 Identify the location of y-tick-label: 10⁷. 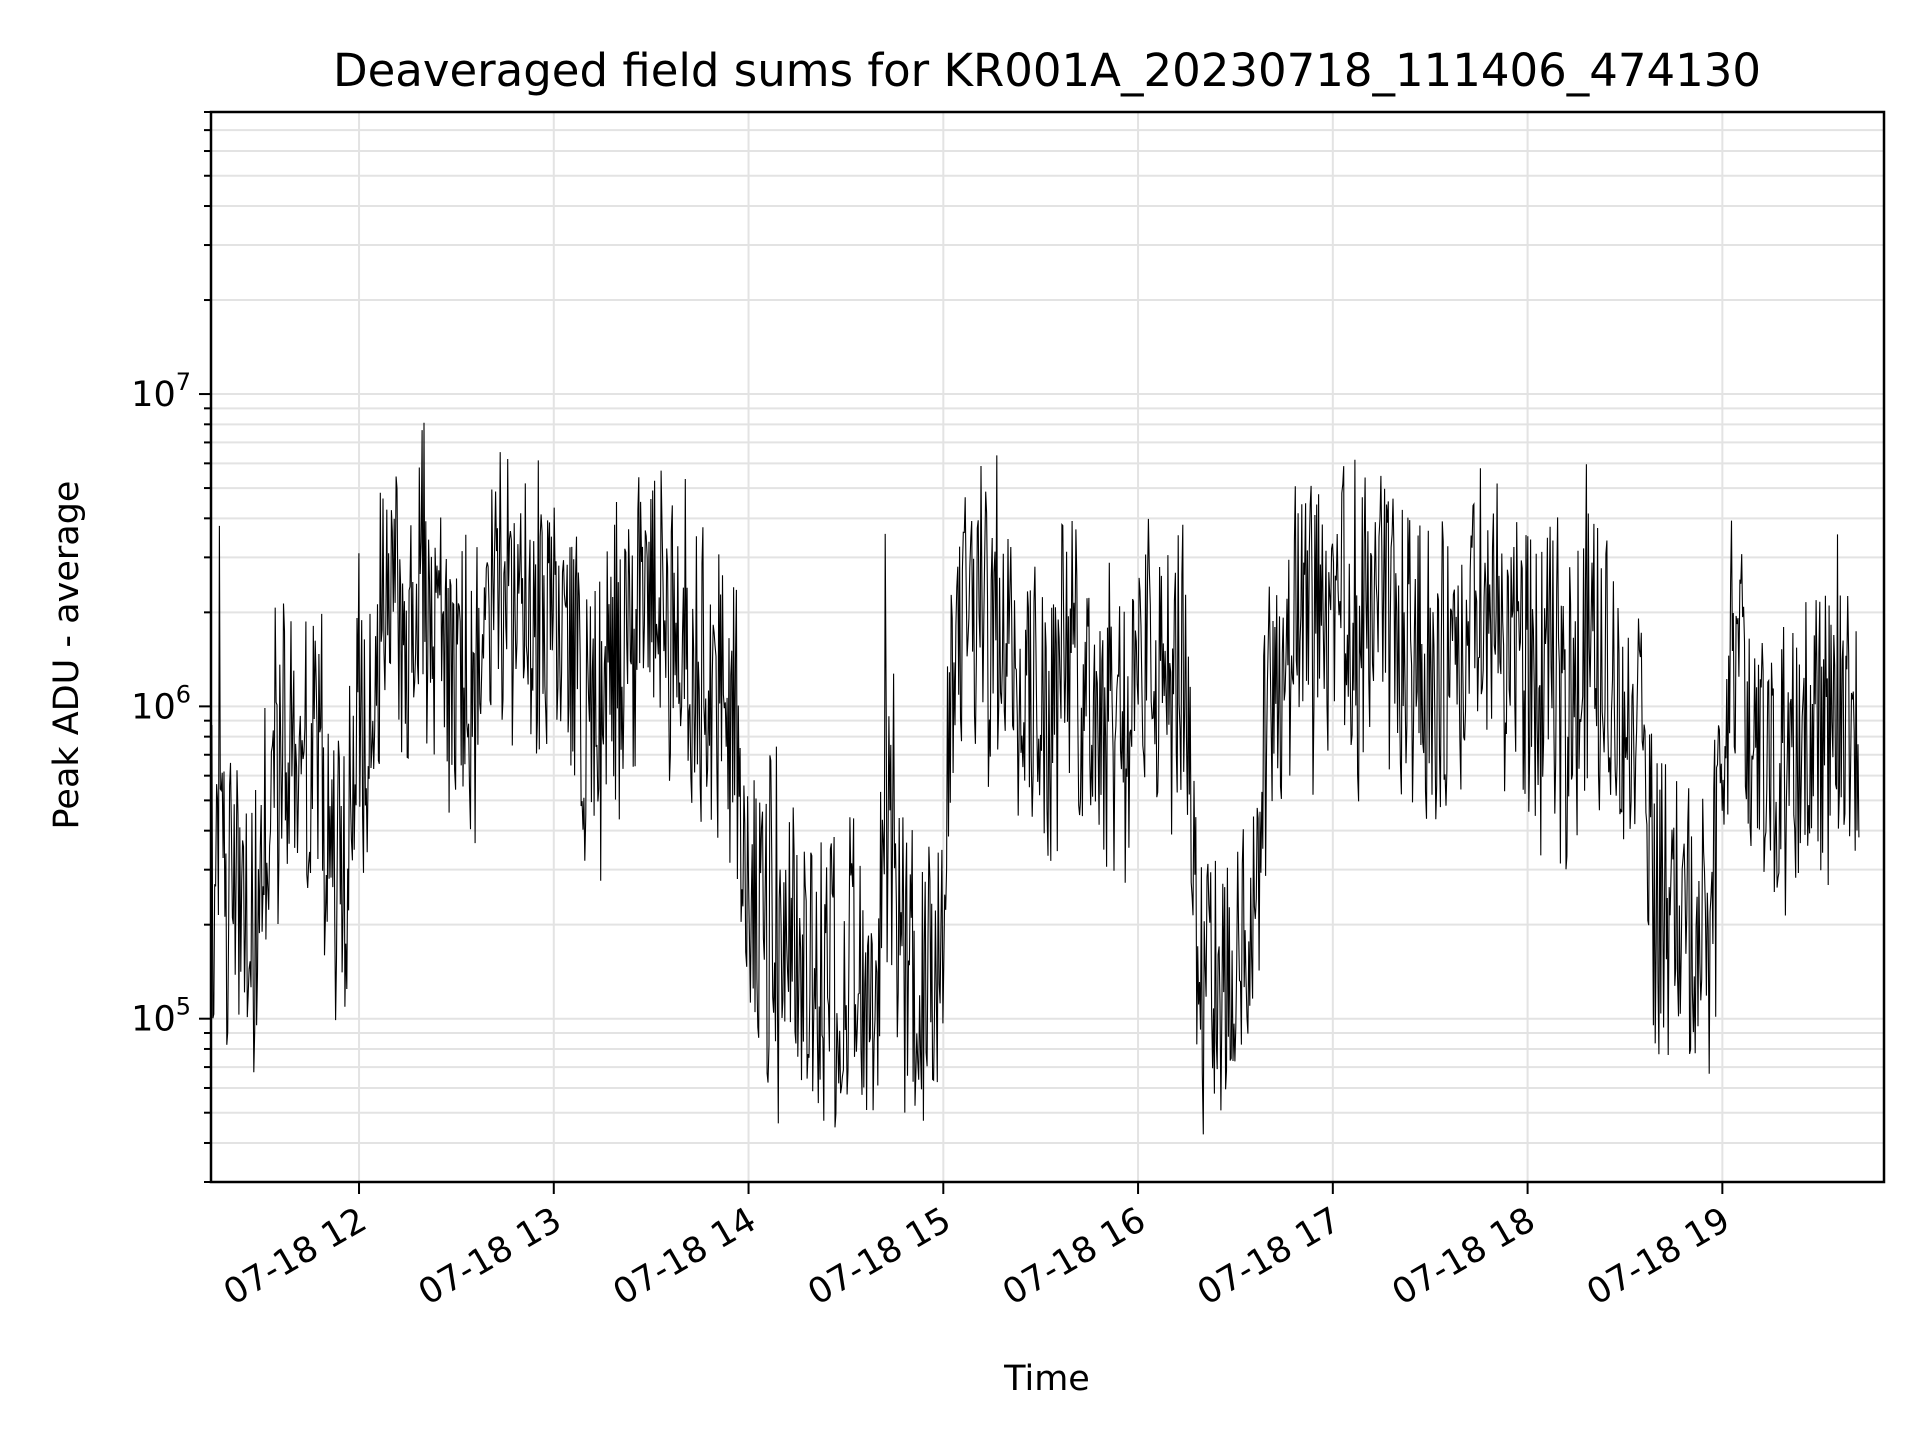
(161, 391).